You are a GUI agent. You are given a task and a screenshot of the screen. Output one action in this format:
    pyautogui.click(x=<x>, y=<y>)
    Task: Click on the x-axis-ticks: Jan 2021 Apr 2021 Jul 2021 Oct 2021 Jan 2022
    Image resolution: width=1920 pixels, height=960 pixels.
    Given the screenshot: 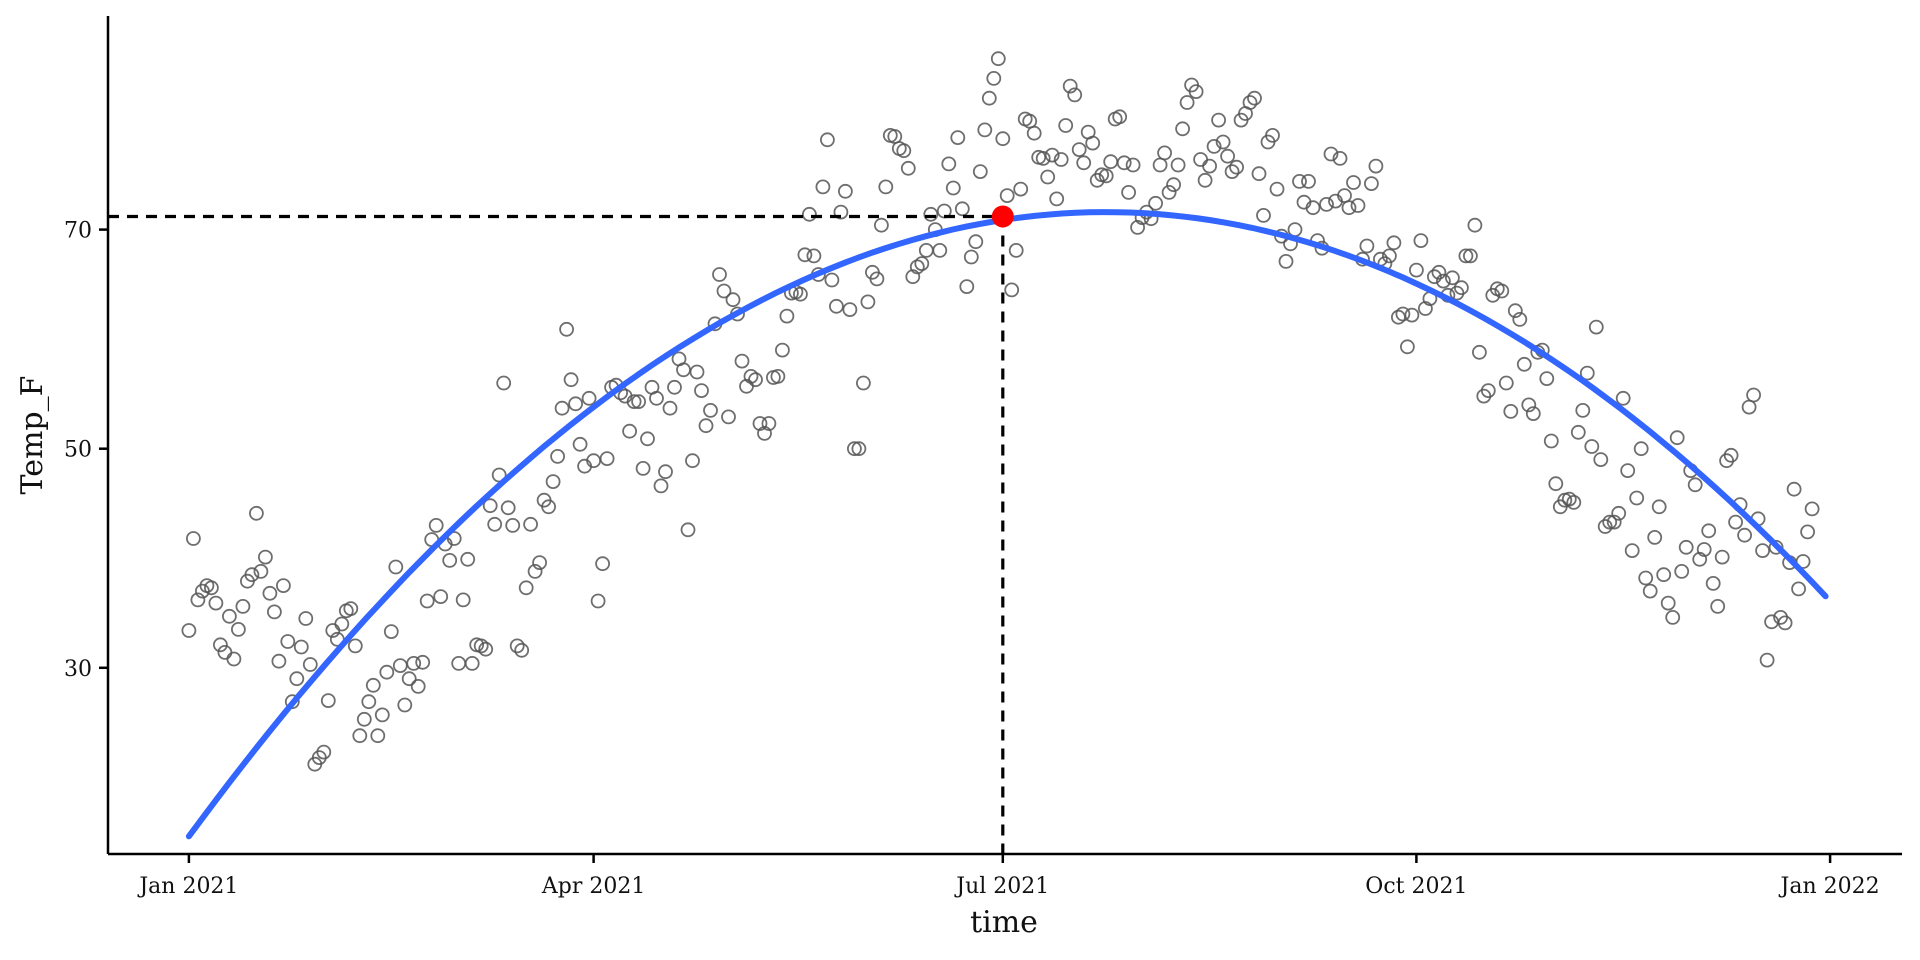 What is the action you would take?
    pyautogui.click(x=1008, y=876)
    